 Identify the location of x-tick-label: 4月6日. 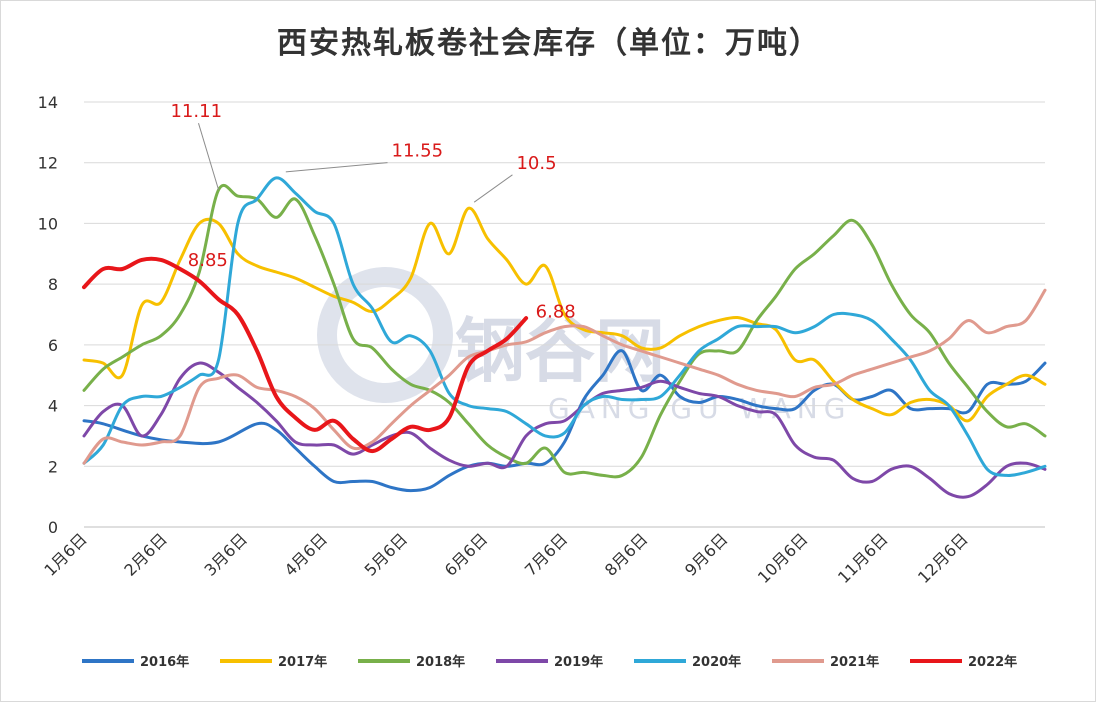
(306, 554).